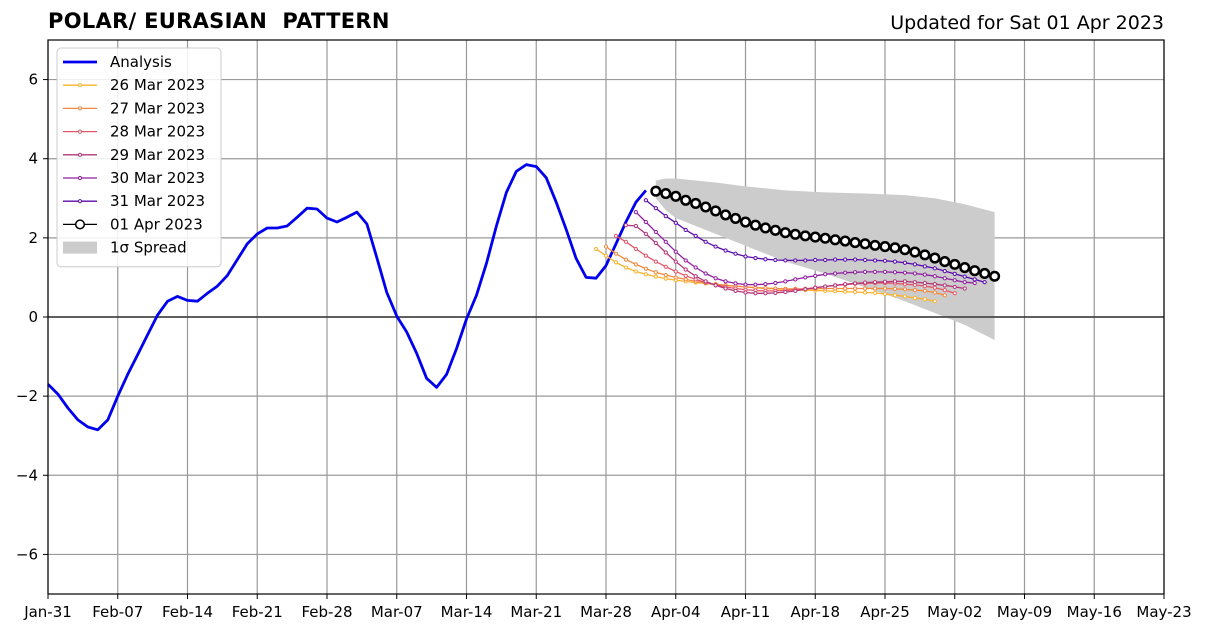 Image resolution: width=1207 pixels, height=633 pixels. Describe the element at coordinates (157, 178) in the screenshot. I see `legend-label: 30 Mar 2023` at that location.